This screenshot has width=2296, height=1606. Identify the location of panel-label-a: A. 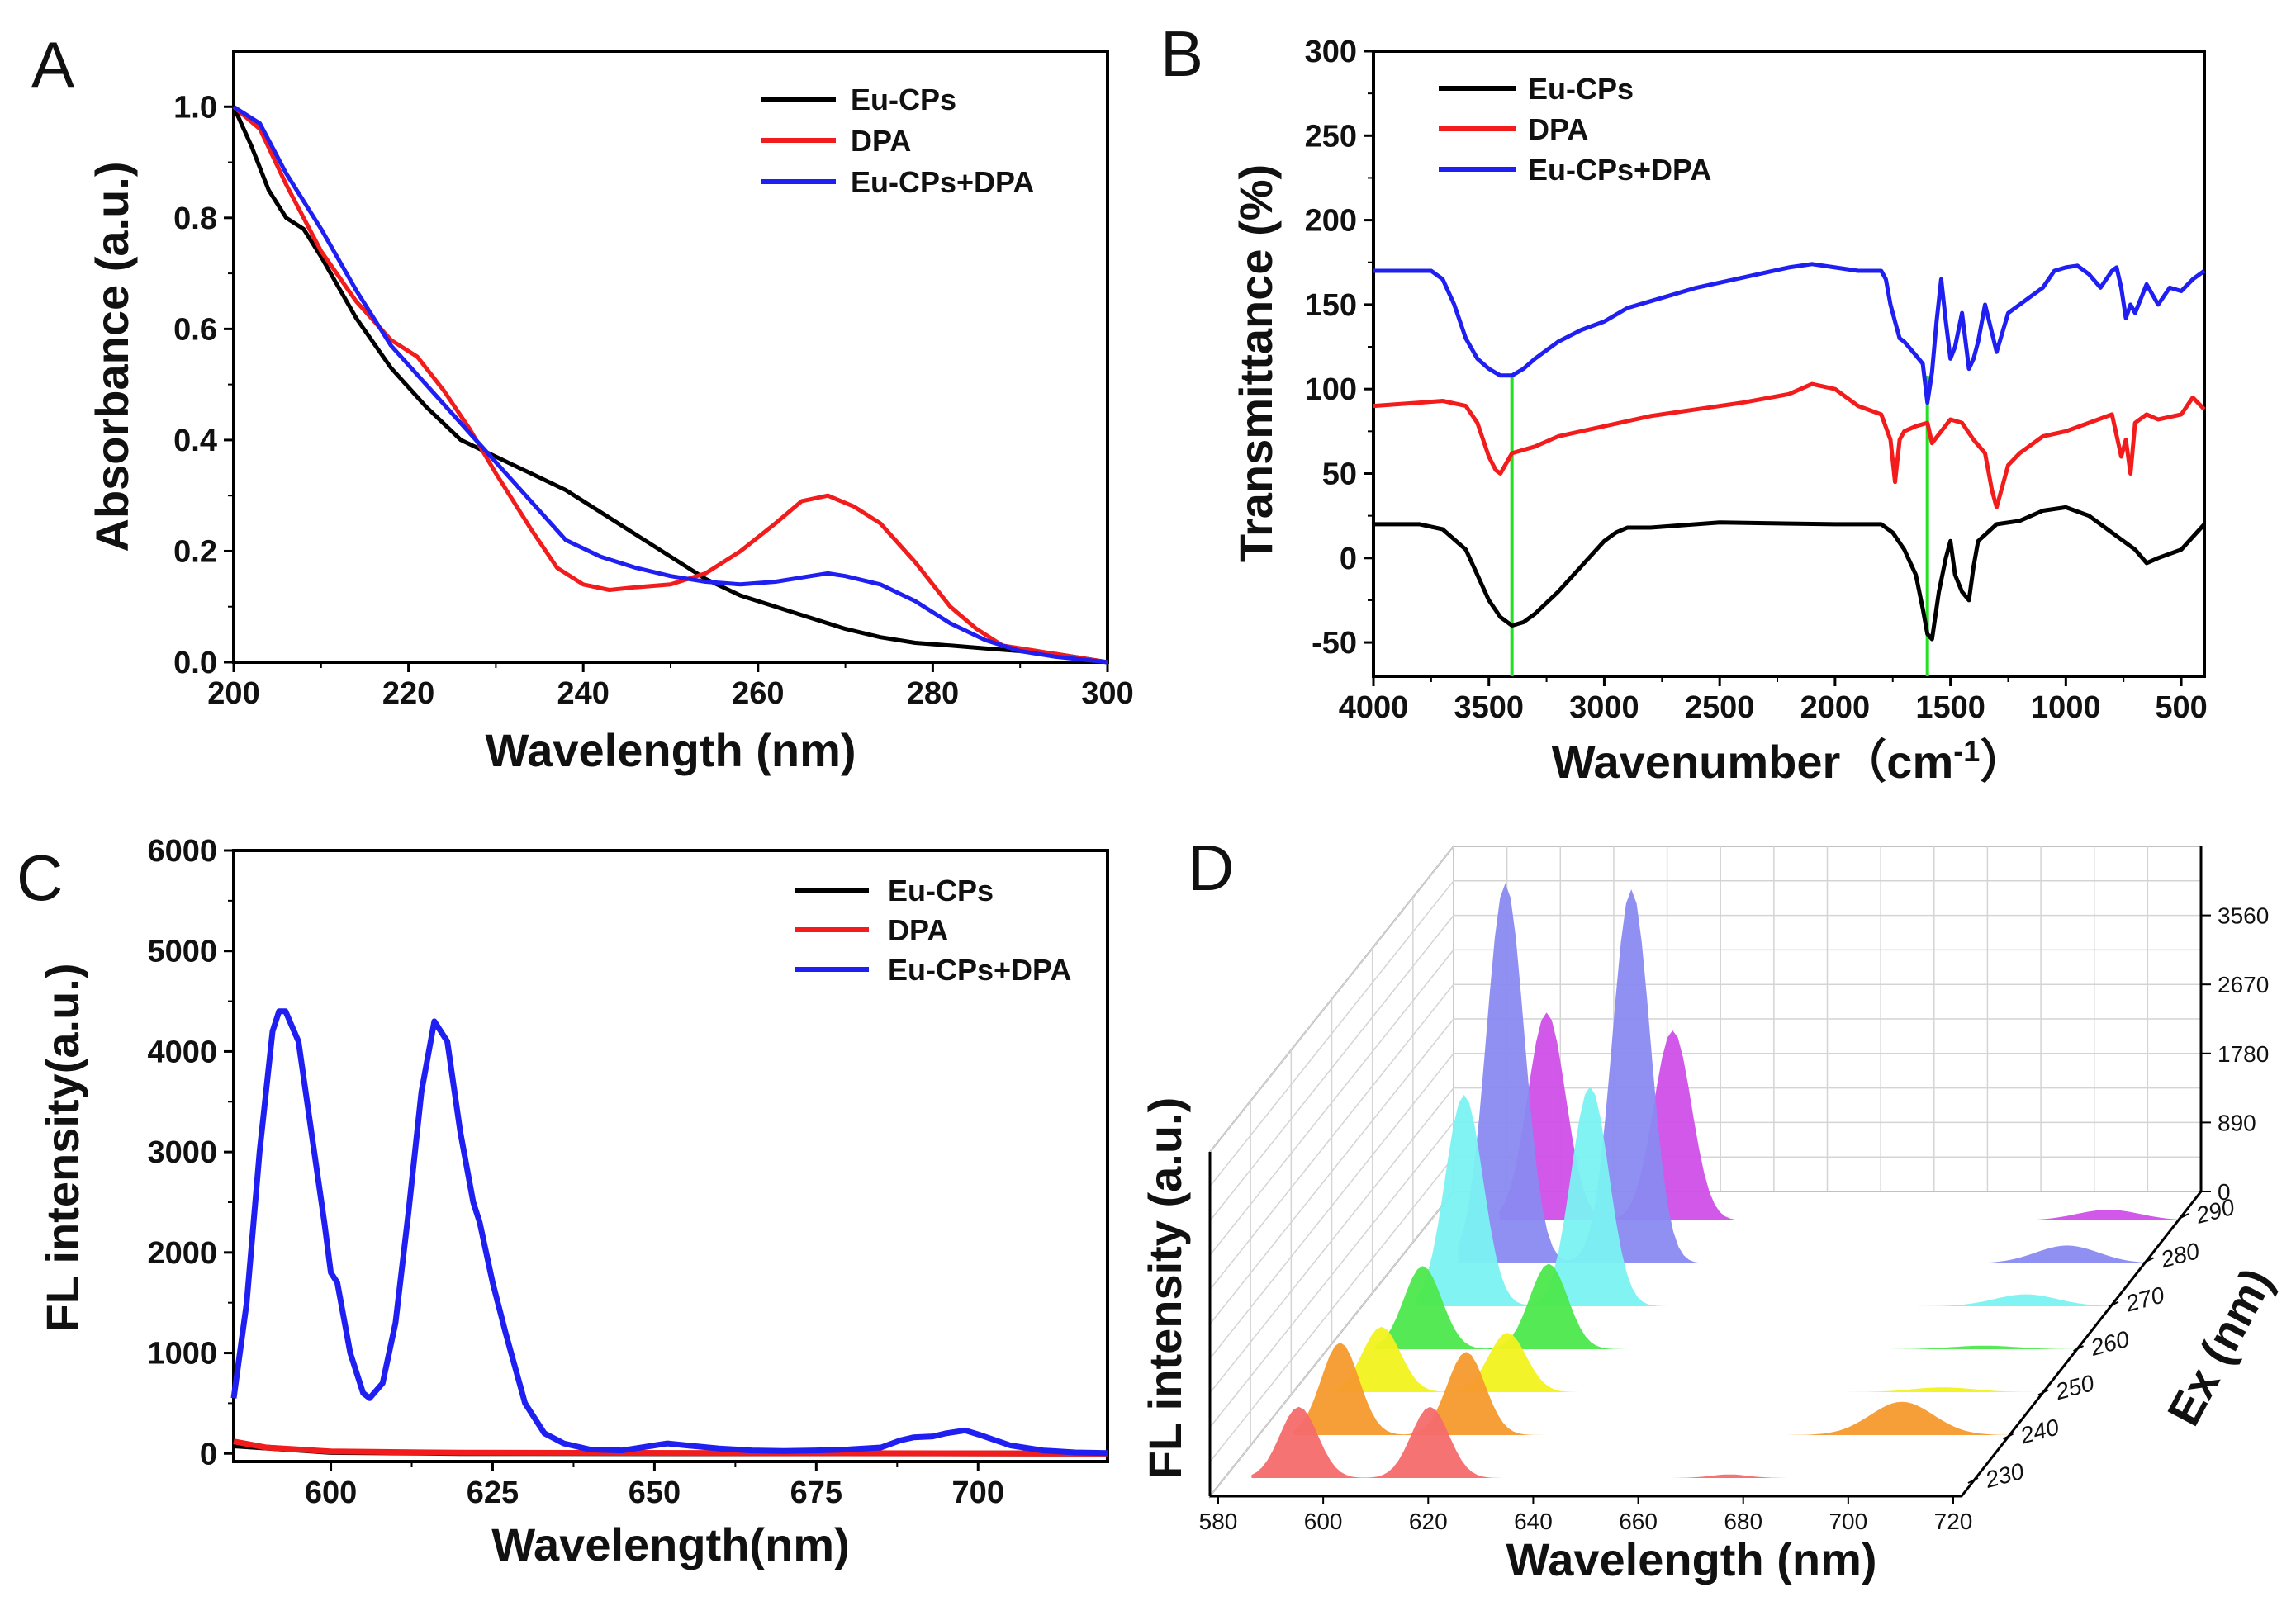
(52, 64).